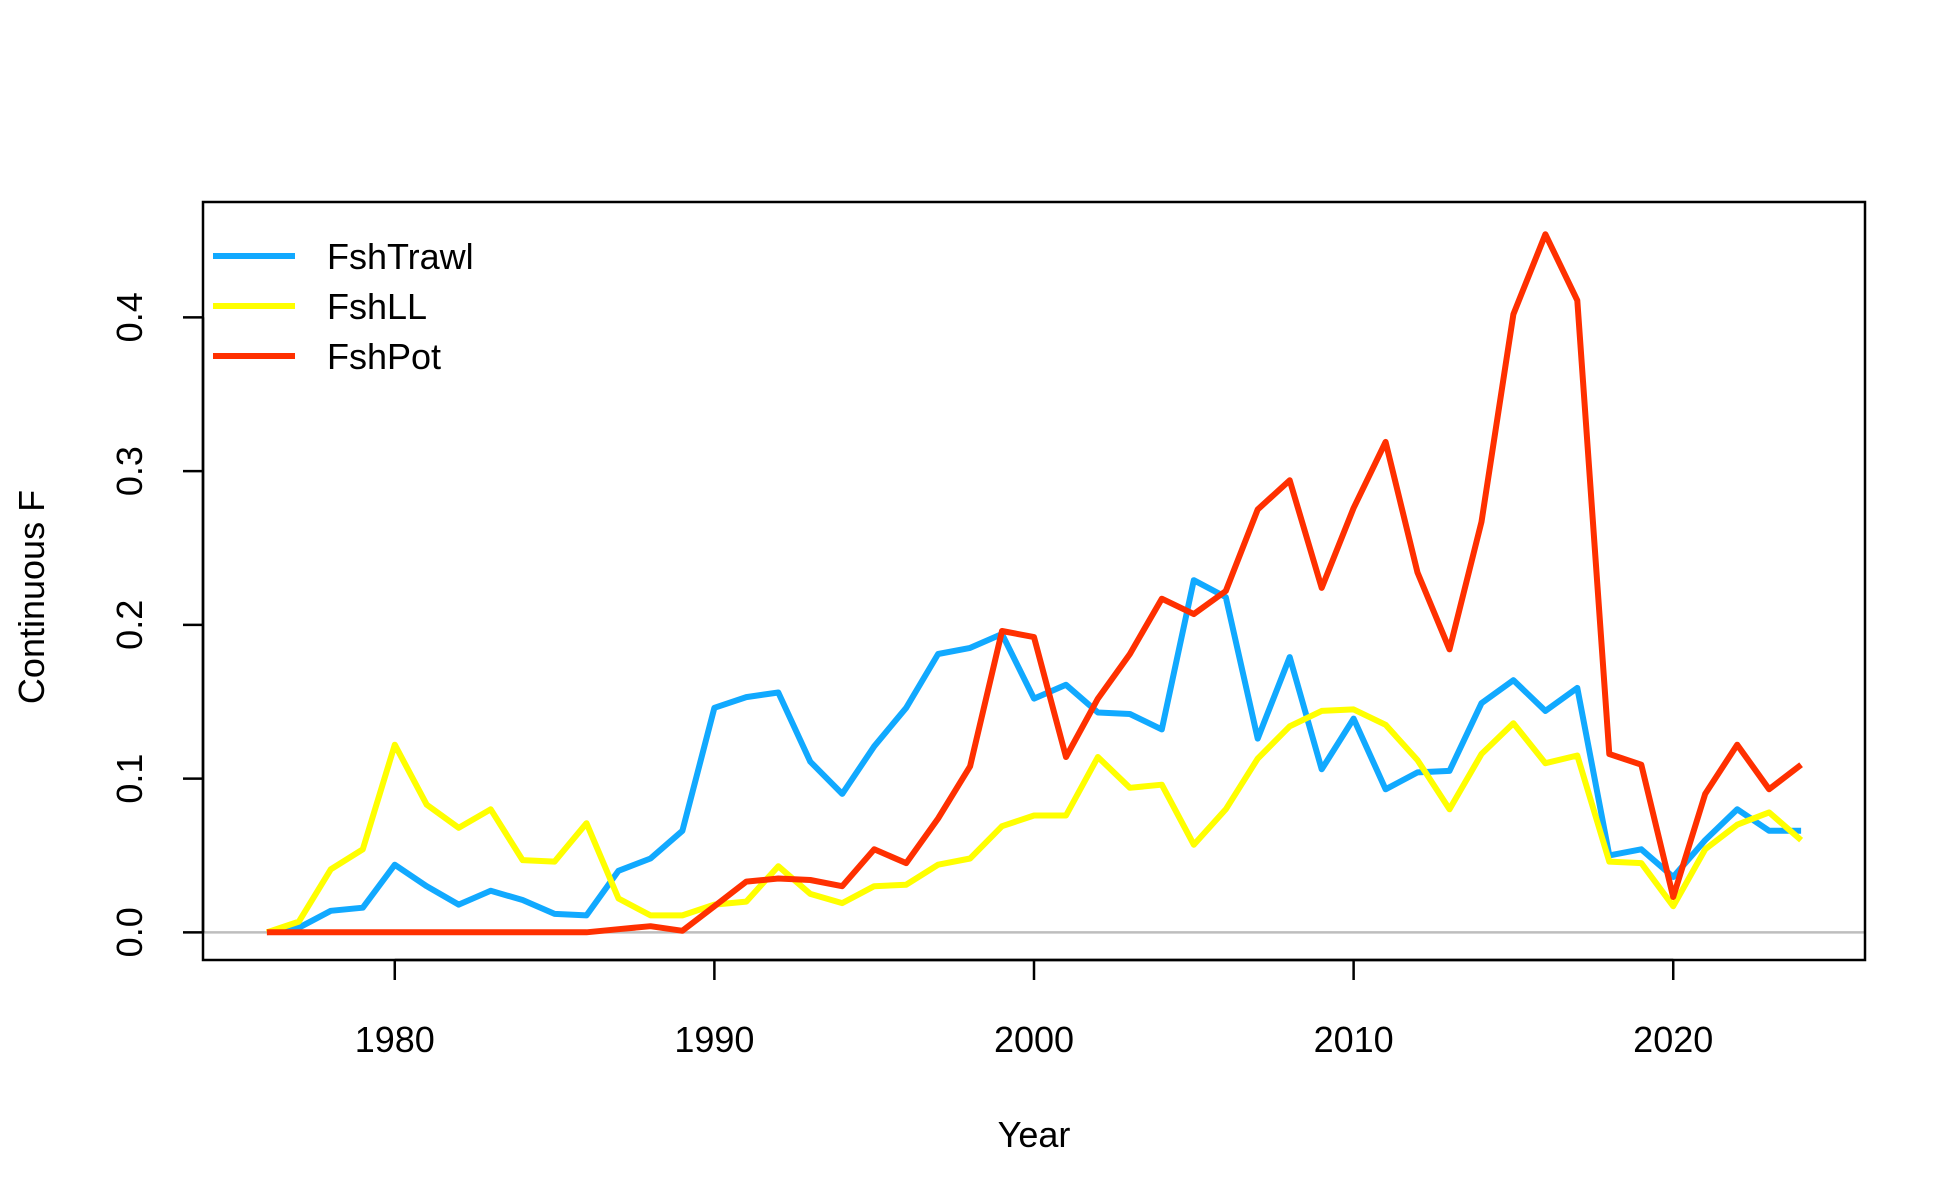  What do you see at coordinates (129, 317) in the screenshot?
I see `y-tick-label: 0.4` at bounding box center [129, 317].